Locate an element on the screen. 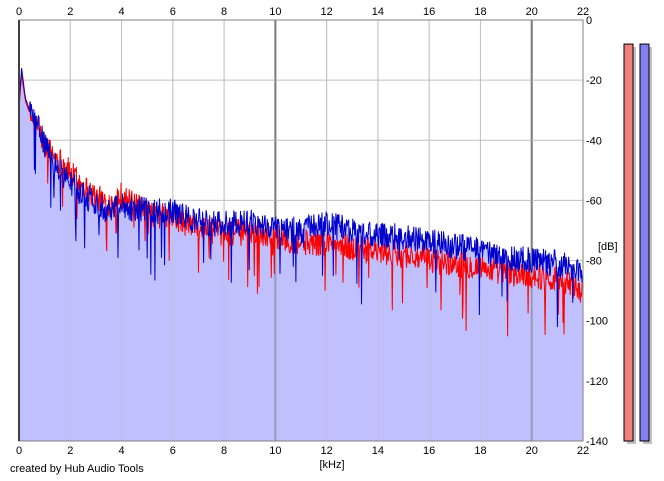 Image resolution: width=664 pixels, height=481 pixels. x-tick-label-bottom: 22 is located at coordinates (583, 451).